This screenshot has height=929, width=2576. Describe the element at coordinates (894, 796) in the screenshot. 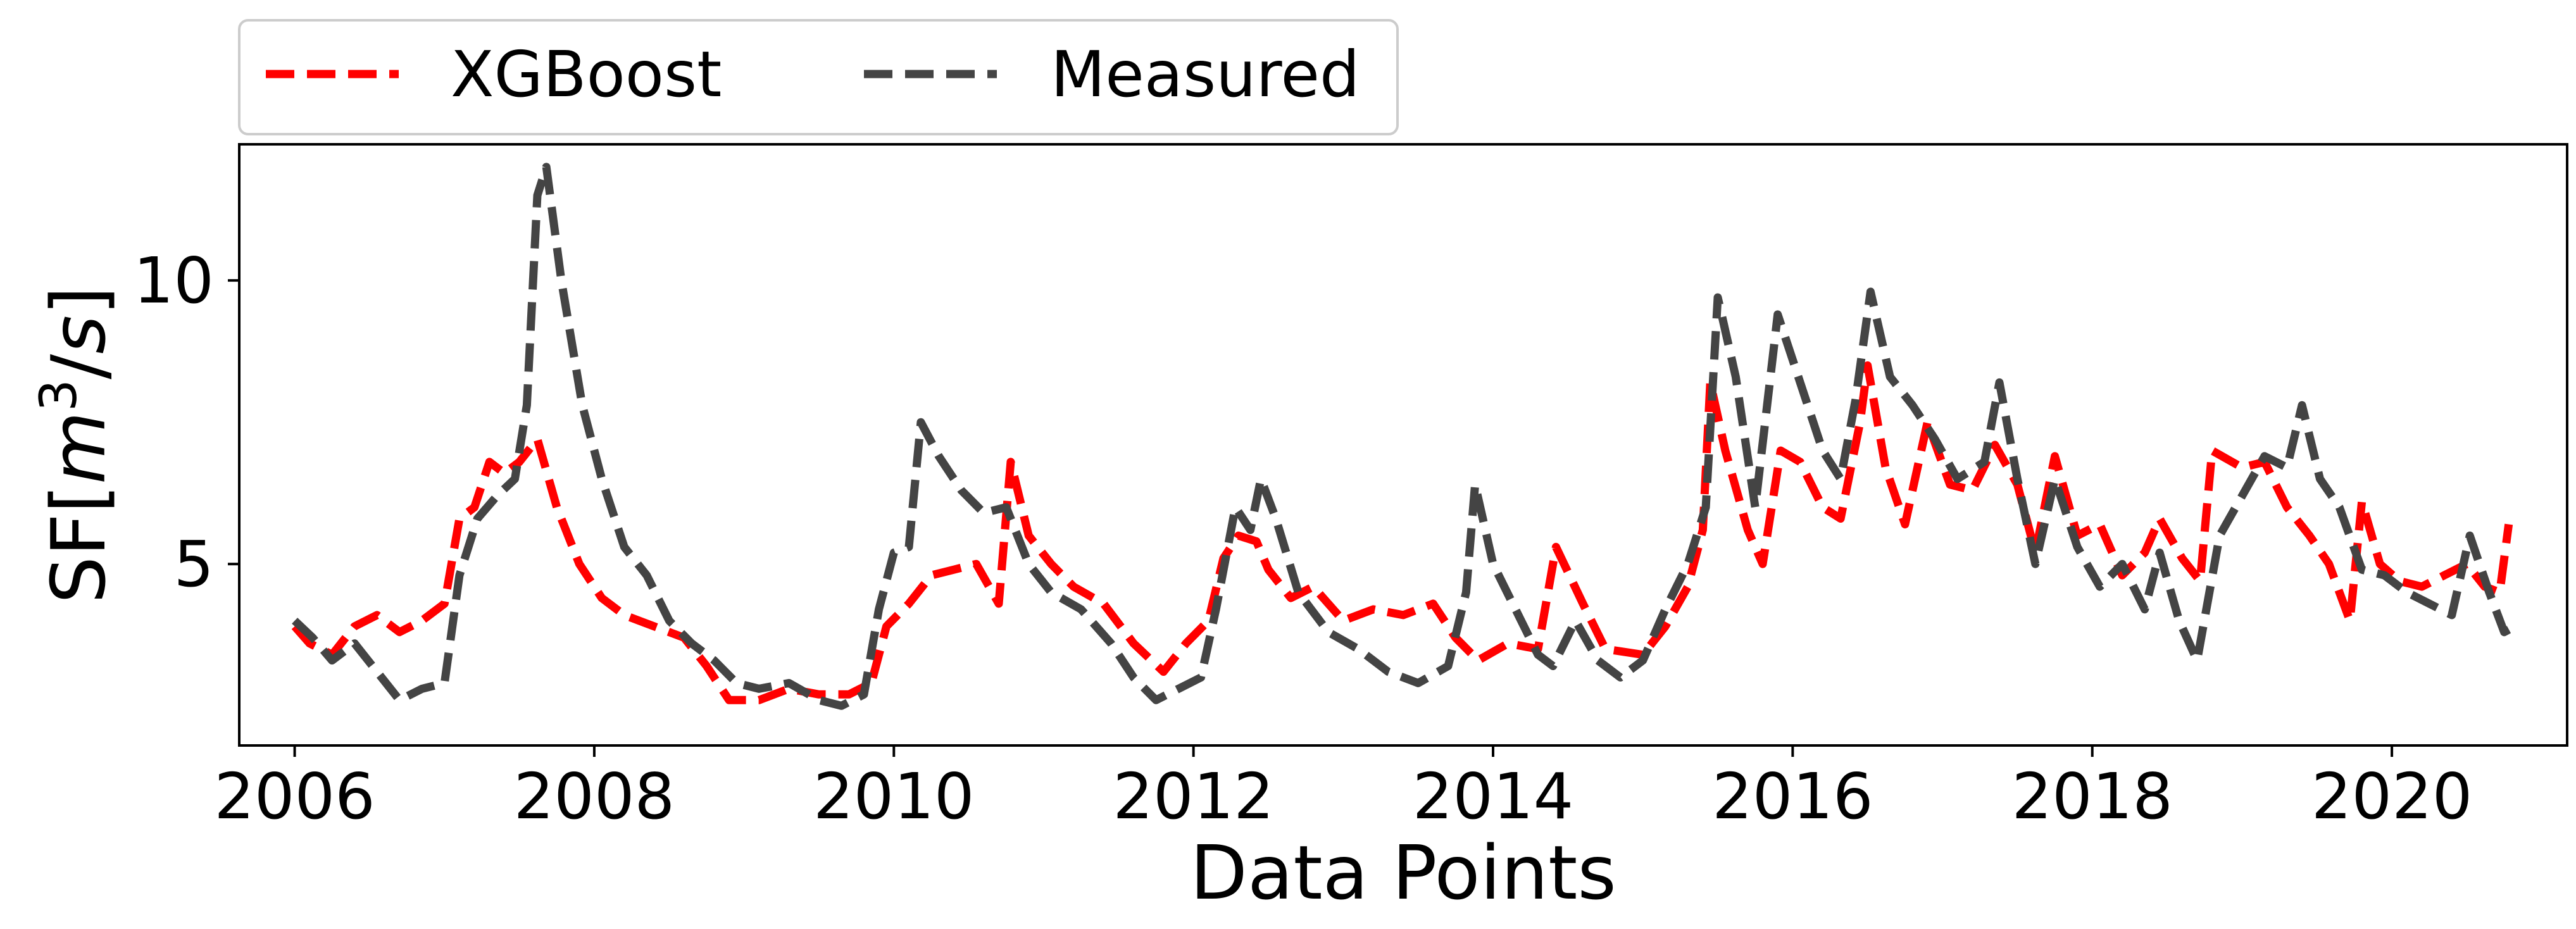

I see `x-tick-label: 2010` at that location.